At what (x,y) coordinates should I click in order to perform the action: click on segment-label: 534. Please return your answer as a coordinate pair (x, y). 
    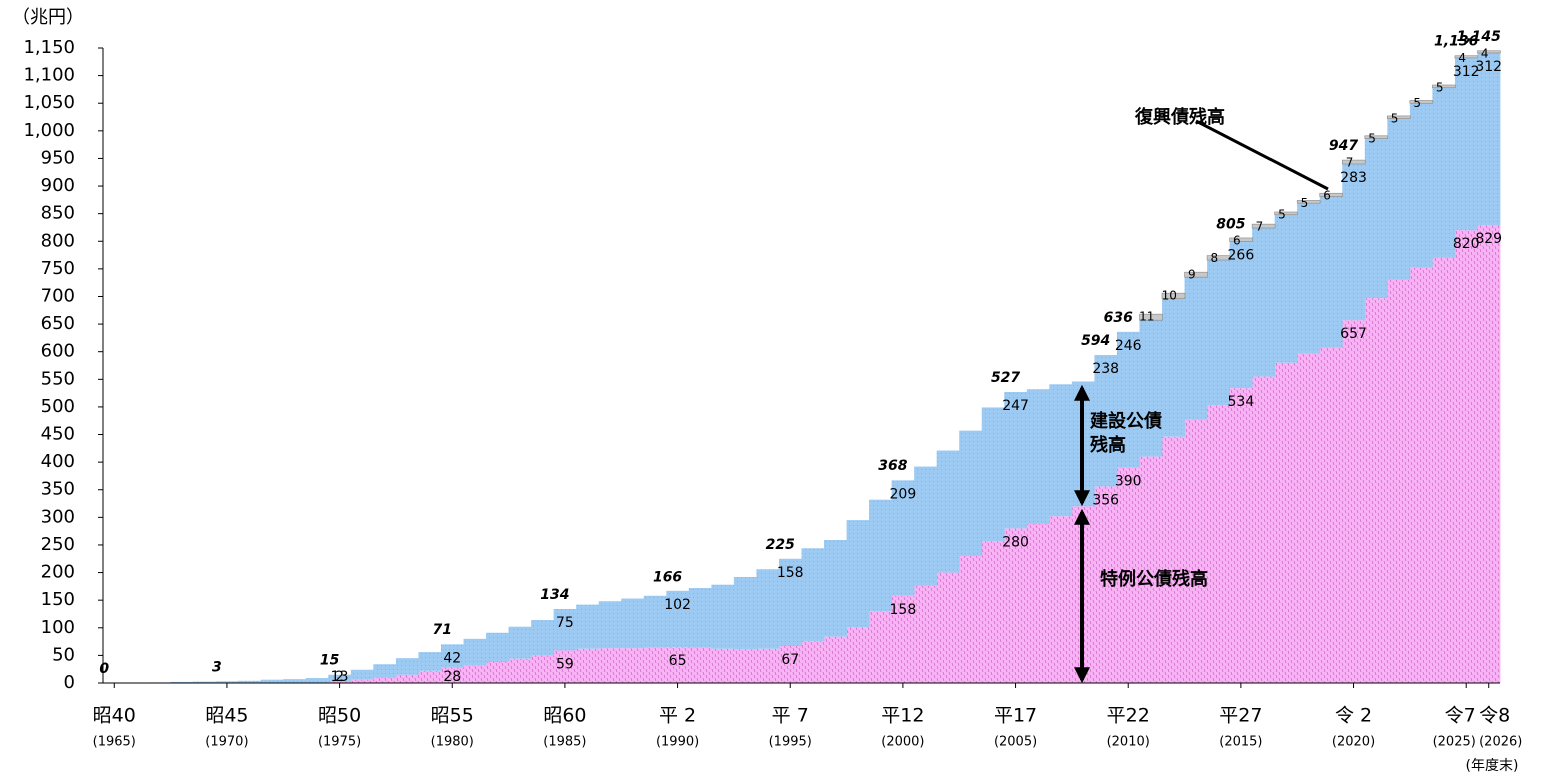
    Looking at the image, I should click on (1241, 402).